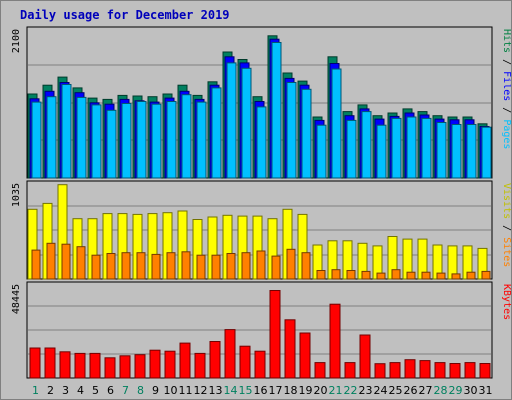 This screenshot has width=512, height=400. I want to click on legend-entry: Hits, so click(506, 41).